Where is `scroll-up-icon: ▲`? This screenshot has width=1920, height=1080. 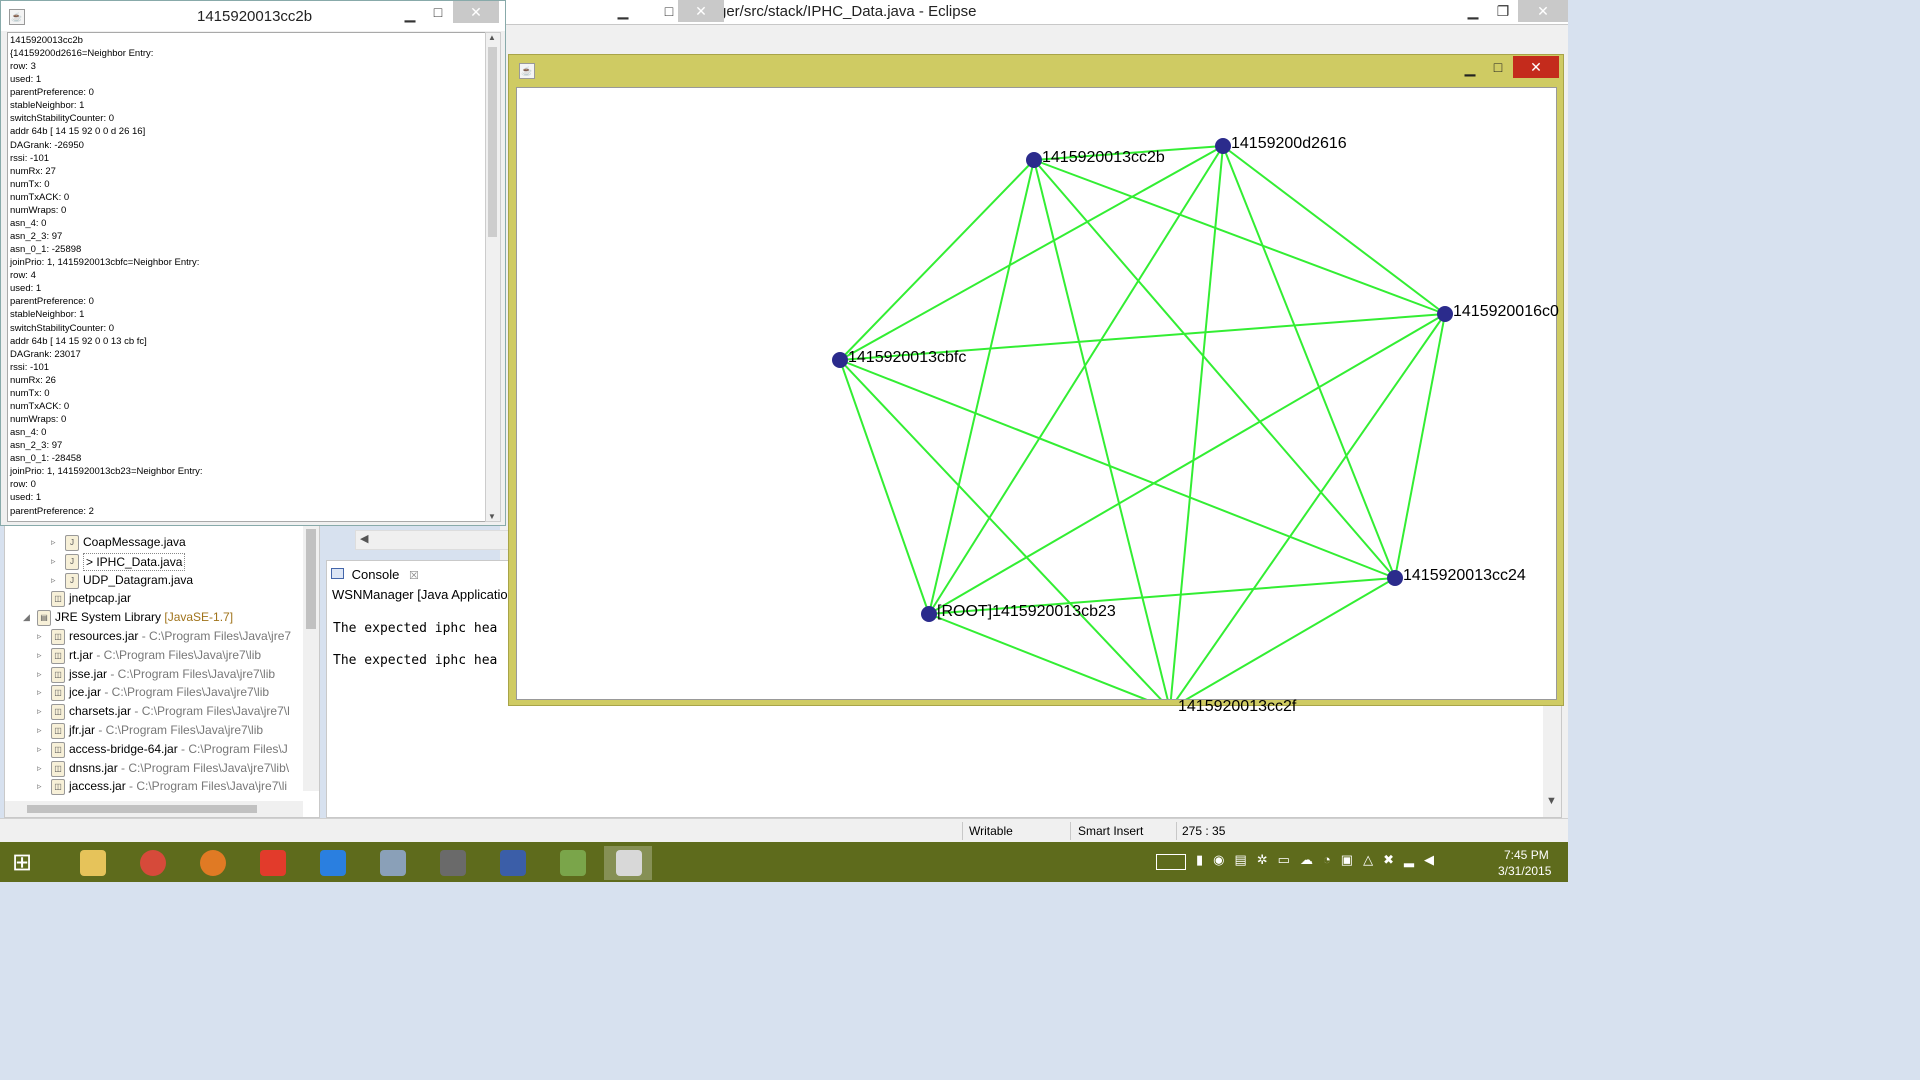 scroll-up-icon: ▲ is located at coordinates (492, 37).